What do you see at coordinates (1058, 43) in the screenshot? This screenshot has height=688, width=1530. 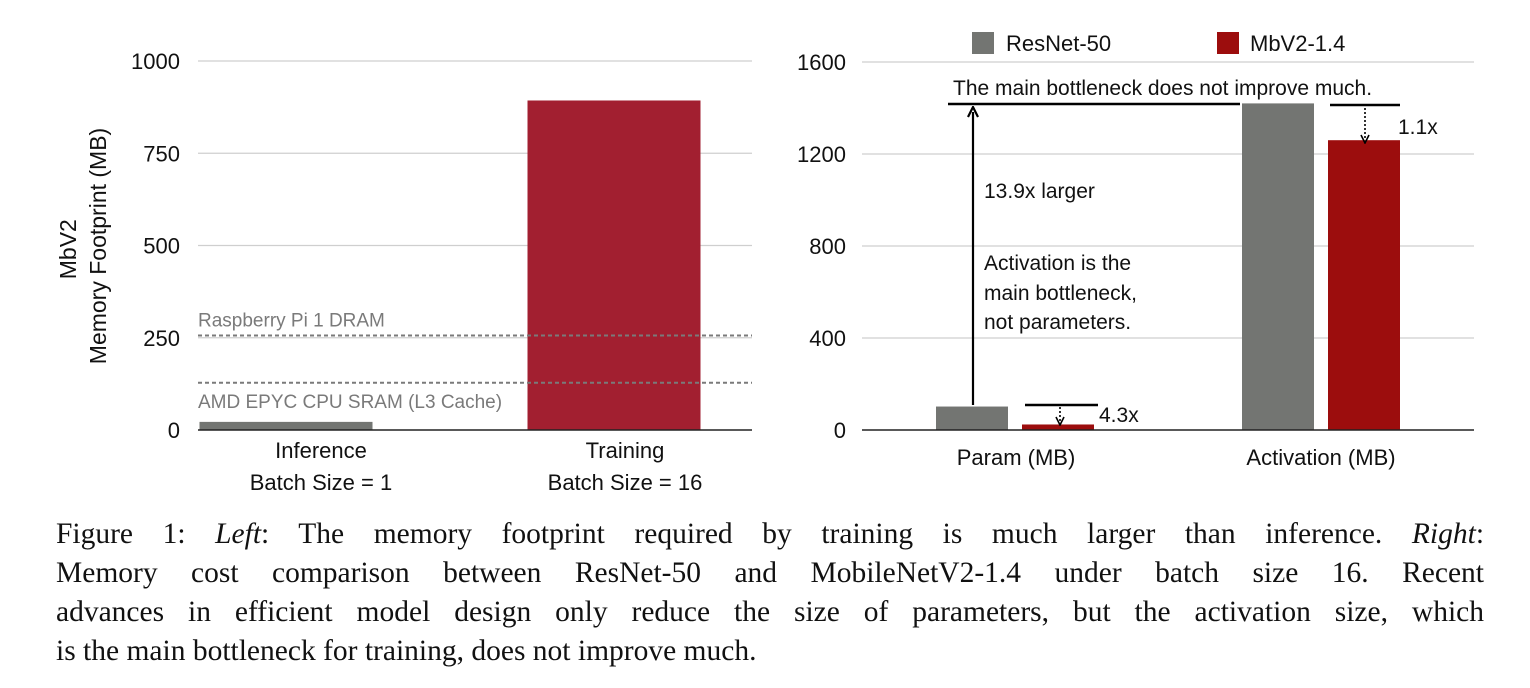 I see `legend-label-resnet: ResNet-50` at bounding box center [1058, 43].